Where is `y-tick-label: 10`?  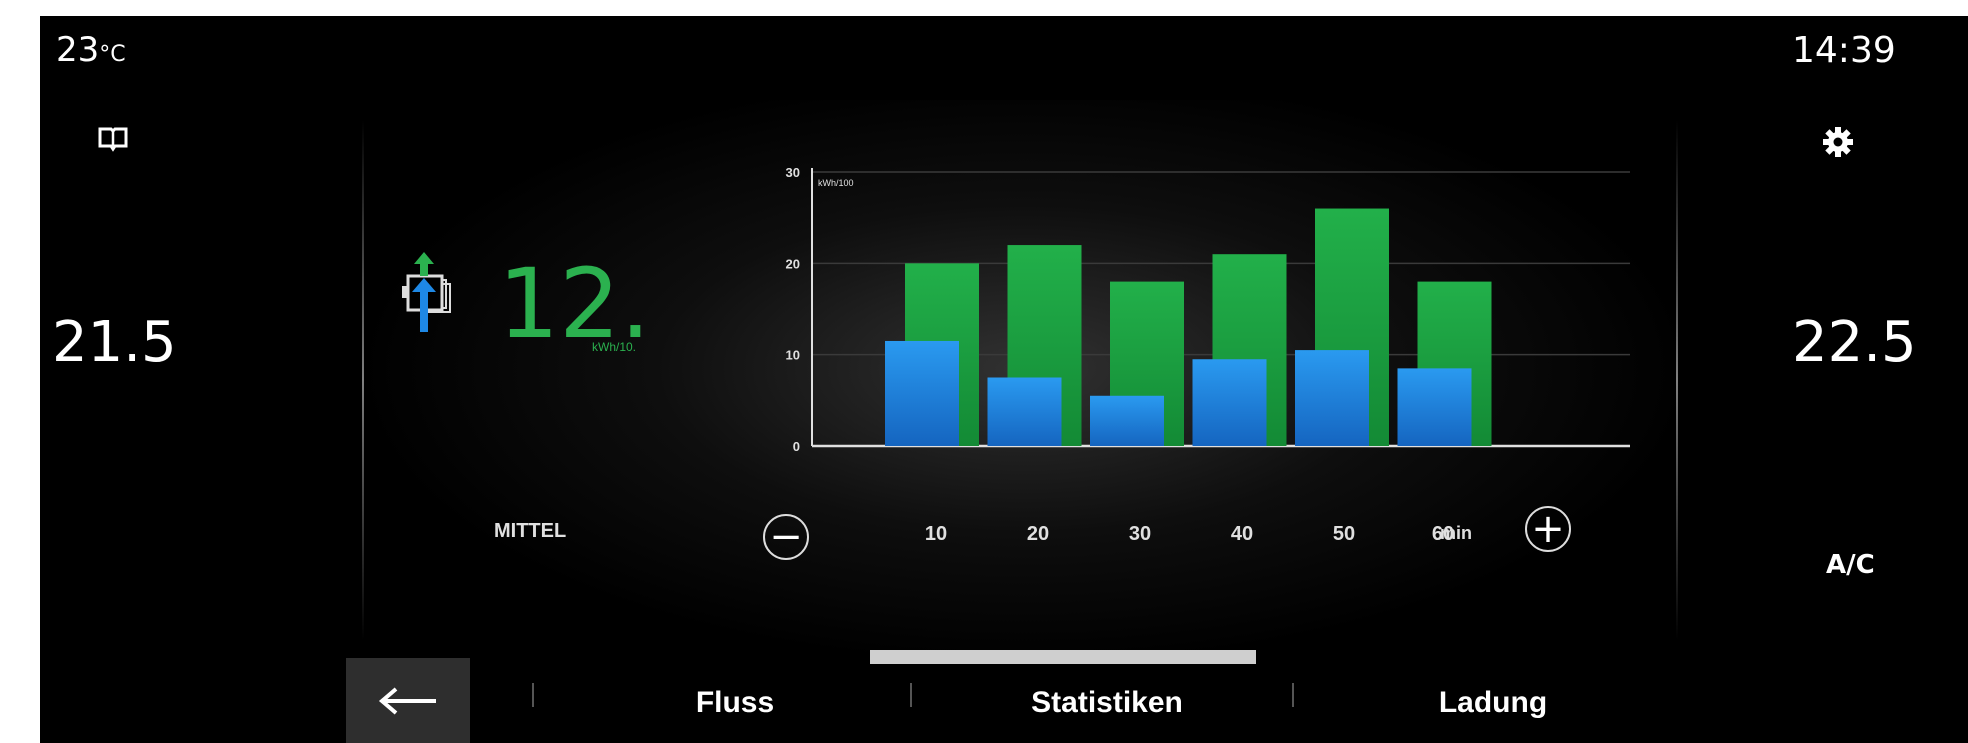
y-tick-label: 10 is located at coordinates (793, 355).